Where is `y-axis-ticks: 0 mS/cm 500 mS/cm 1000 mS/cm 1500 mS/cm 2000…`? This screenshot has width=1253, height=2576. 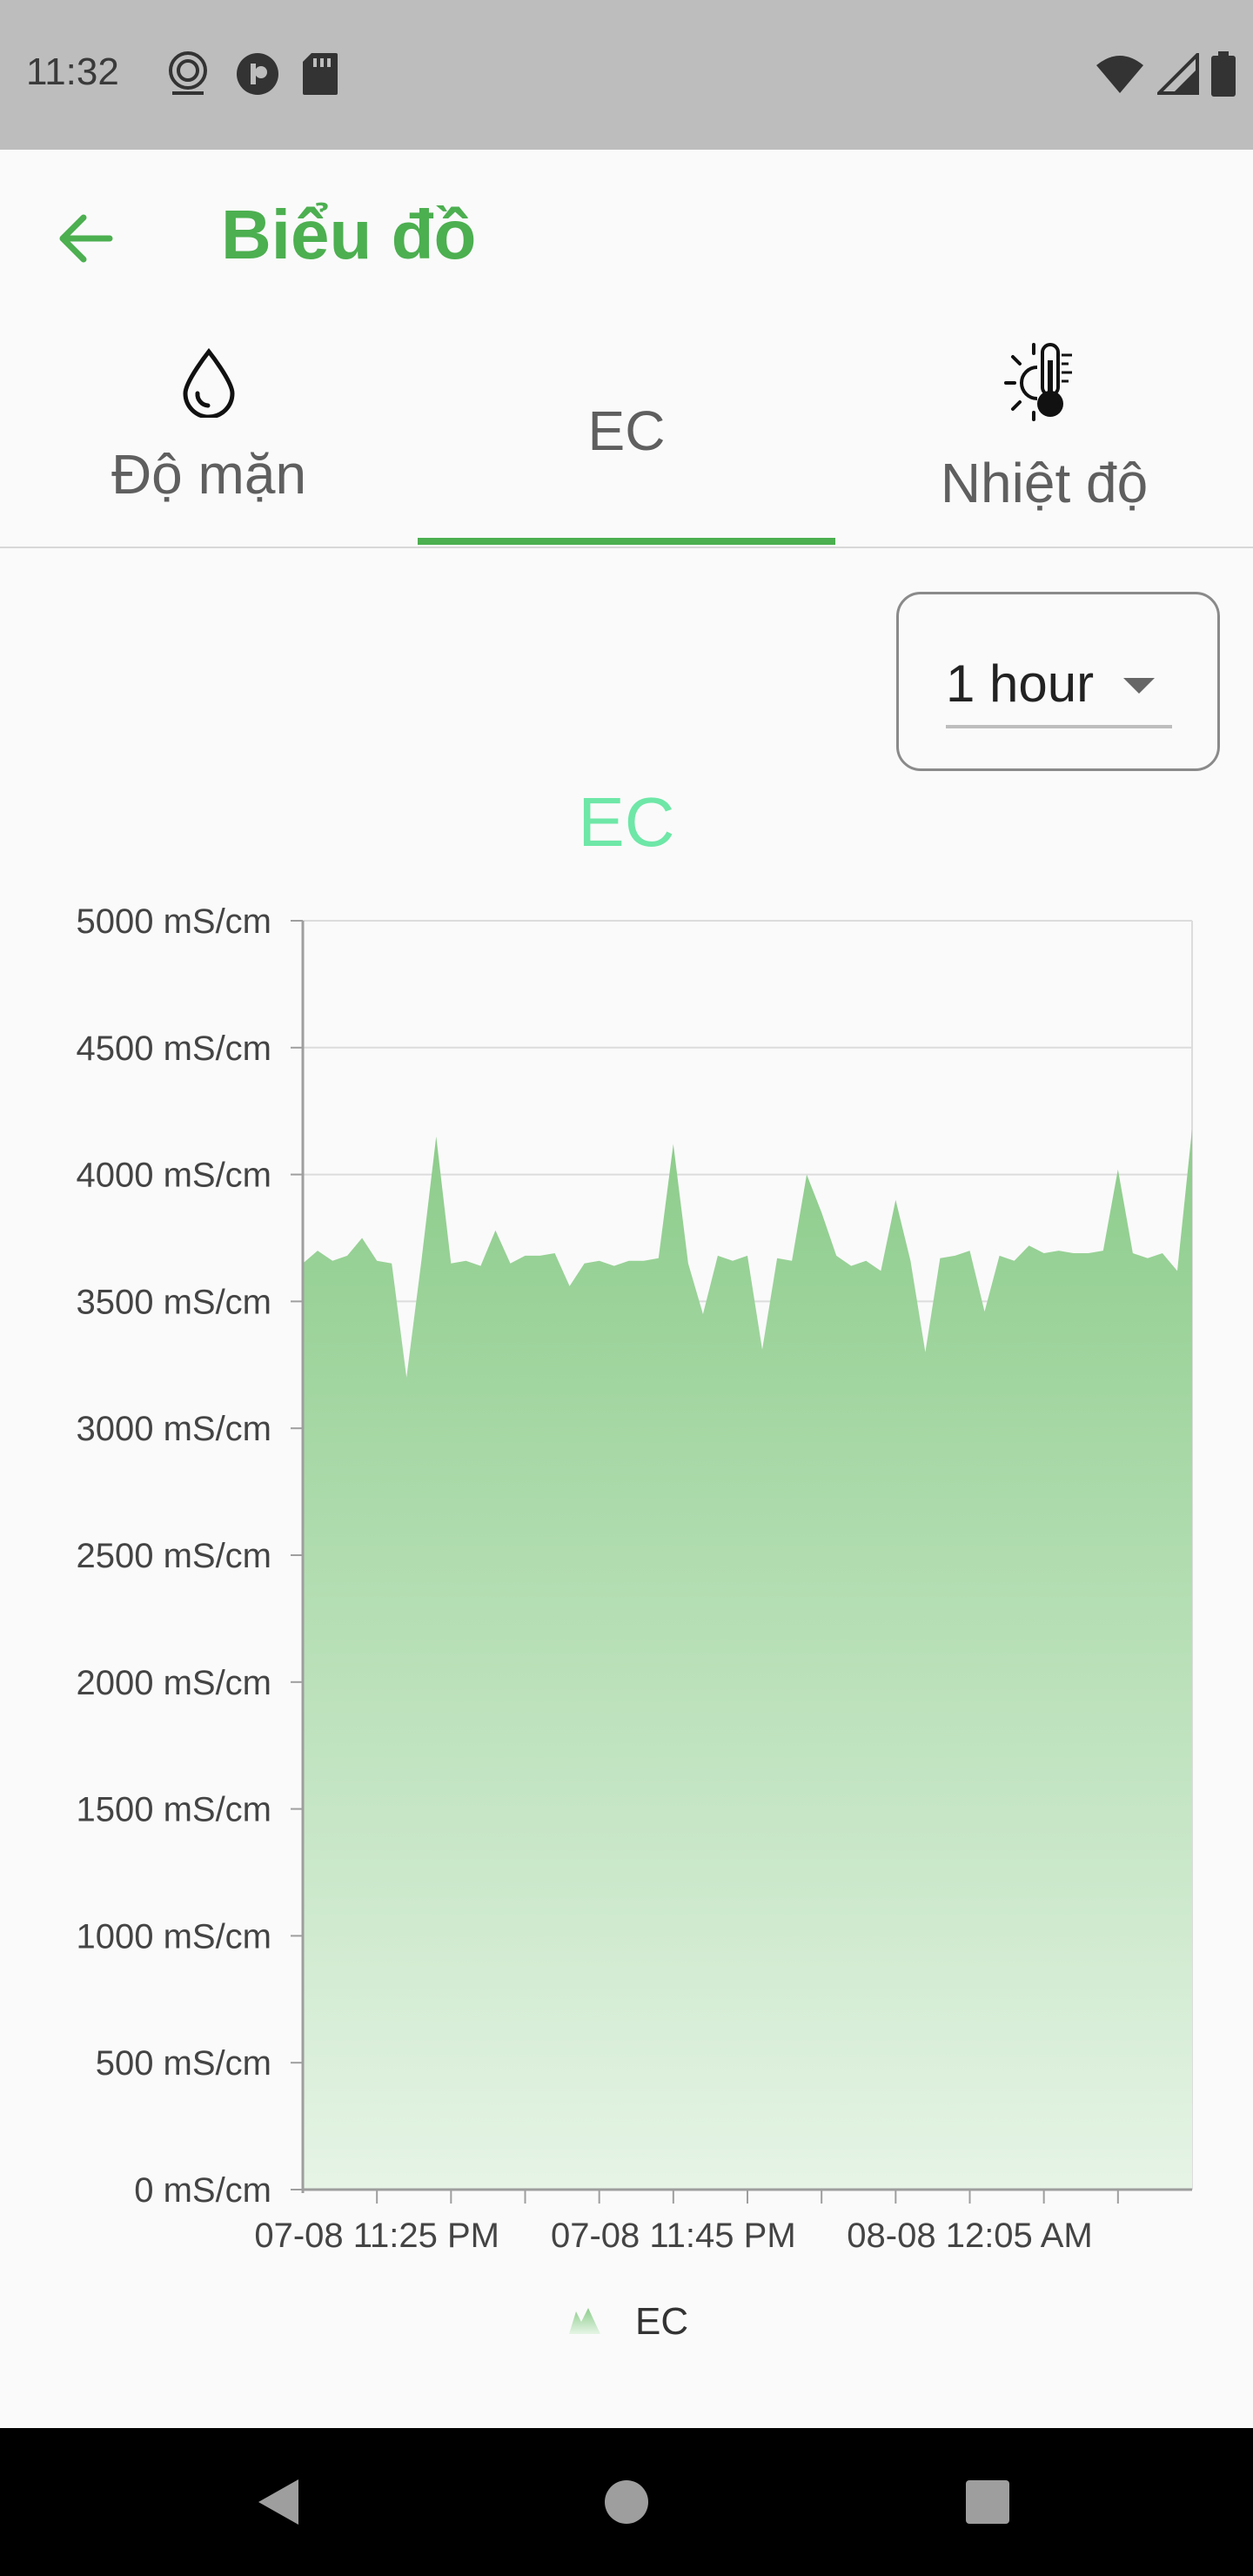 y-axis-ticks: 0 mS/cm 500 mS/cm 1000 mS/cm 1500 mS/cm 2000… is located at coordinates (189, 1556).